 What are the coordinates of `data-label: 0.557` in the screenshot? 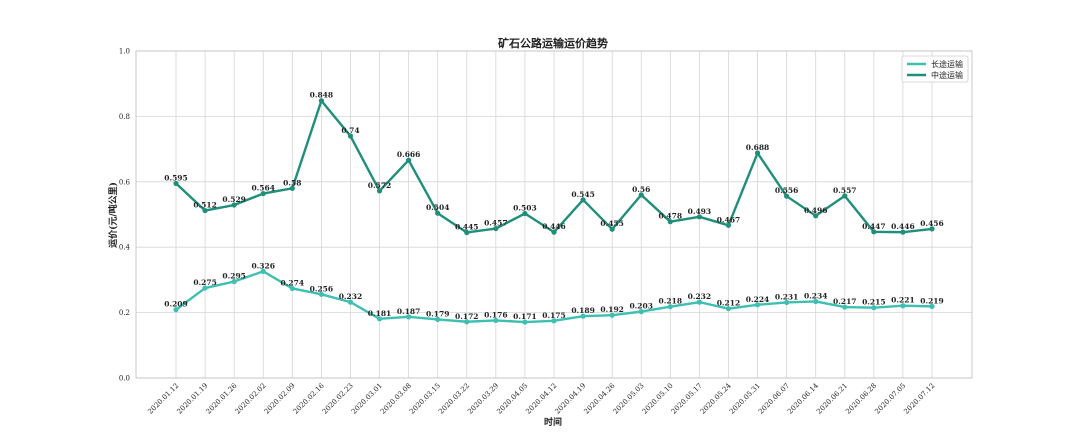 It's located at (845, 190).